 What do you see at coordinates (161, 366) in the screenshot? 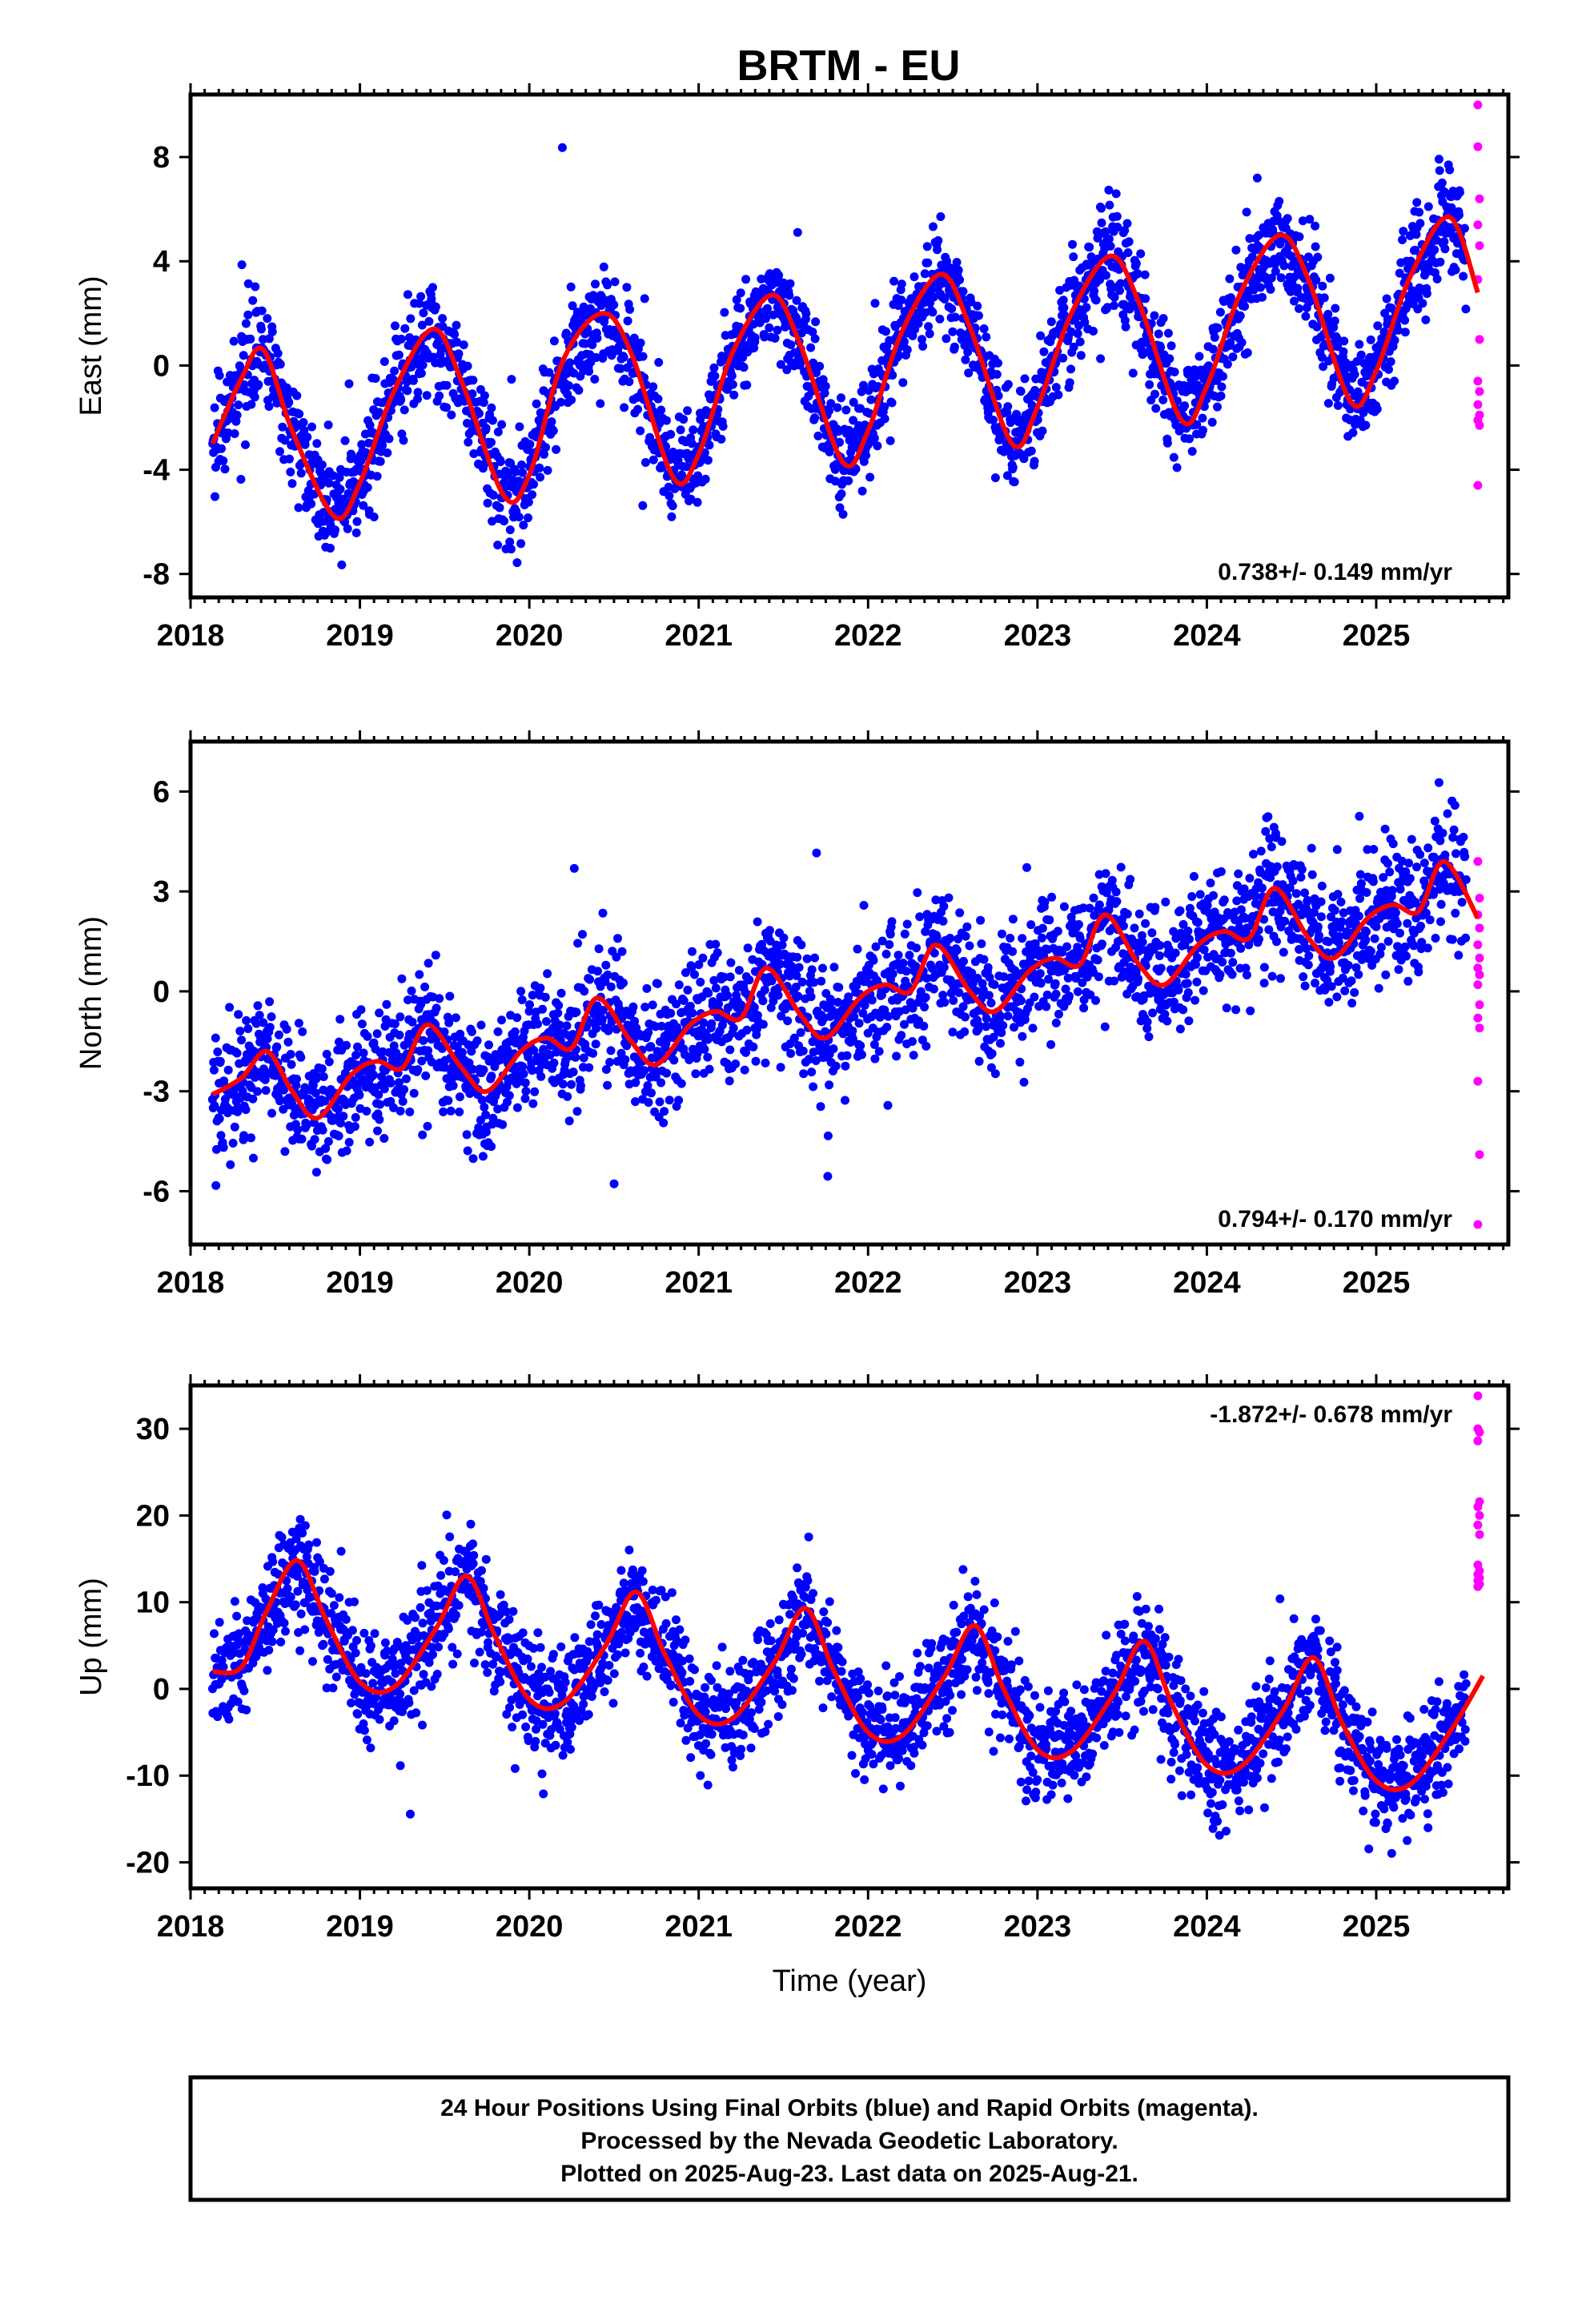
I see `y-tick-label: 0` at bounding box center [161, 366].